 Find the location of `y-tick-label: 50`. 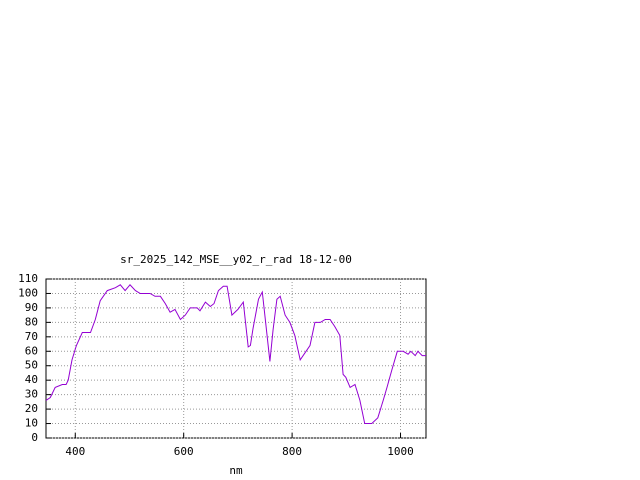

y-tick-label: 50 is located at coordinates (31, 365).